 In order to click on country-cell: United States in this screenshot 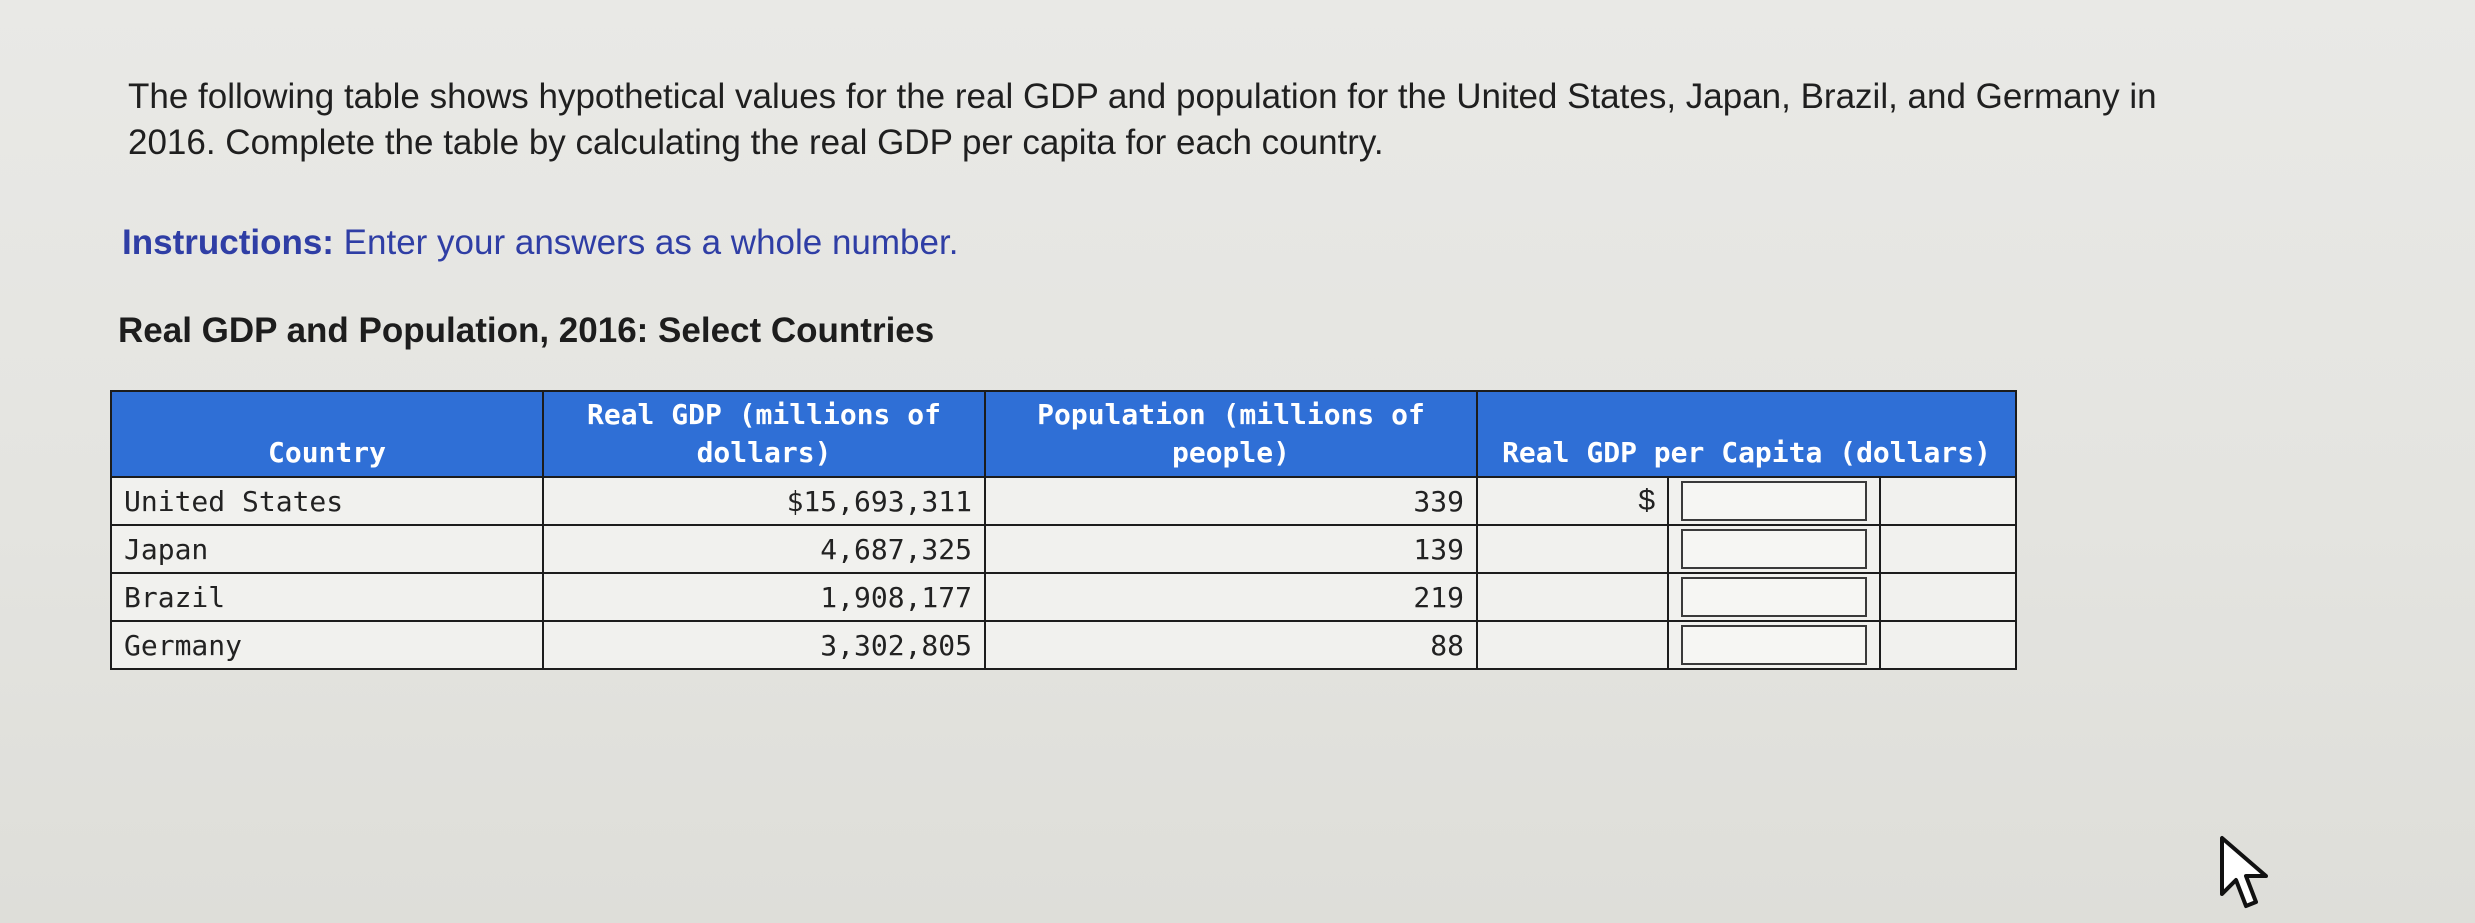, I will do `click(327, 501)`.